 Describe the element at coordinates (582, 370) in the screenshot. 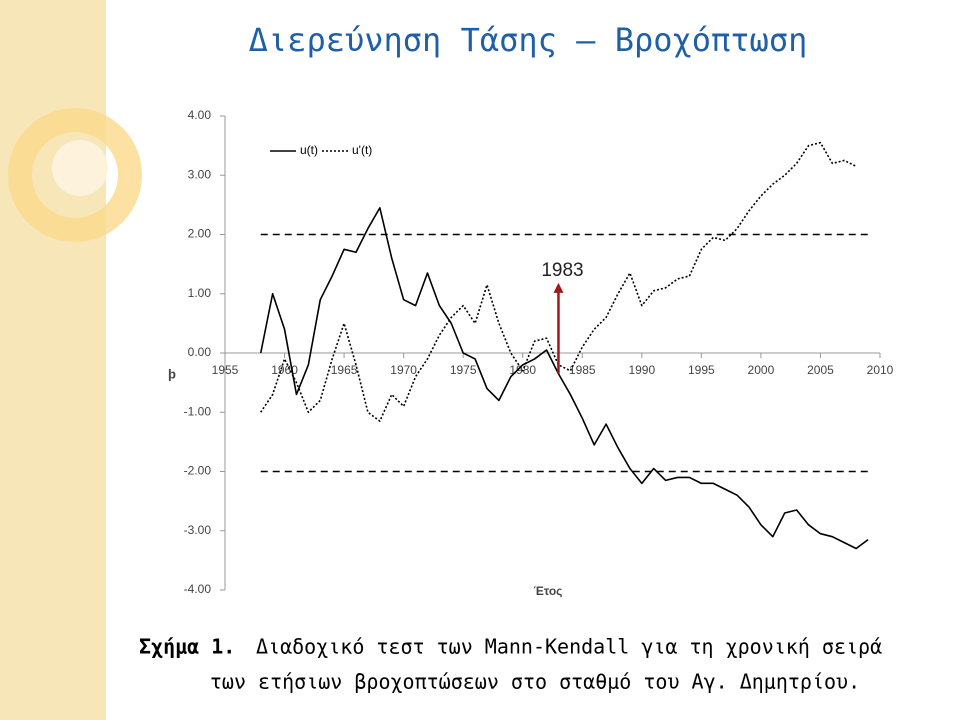

I see `x-tick-label: 1985` at that location.